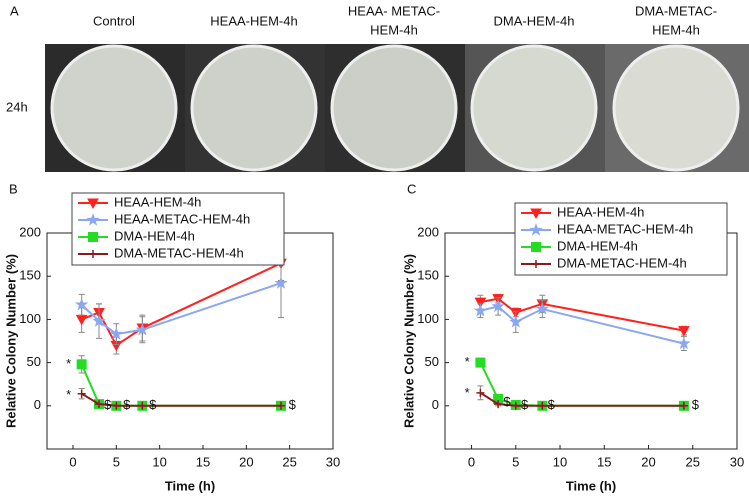 The width and height of the screenshot is (749, 503). I want to click on column-label: HEAA- METAC-, so click(394, 10).